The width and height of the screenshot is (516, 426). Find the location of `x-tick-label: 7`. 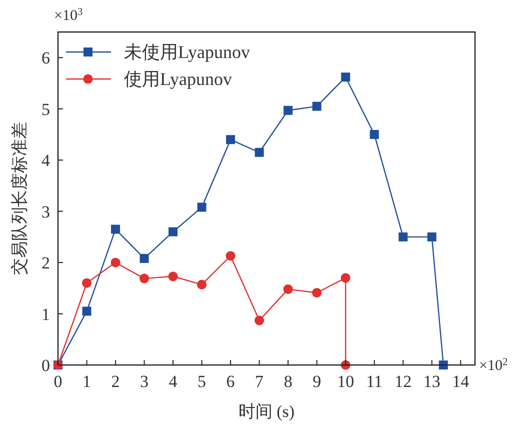

x-tick-label: 7 is located at coordinates (259, 381).